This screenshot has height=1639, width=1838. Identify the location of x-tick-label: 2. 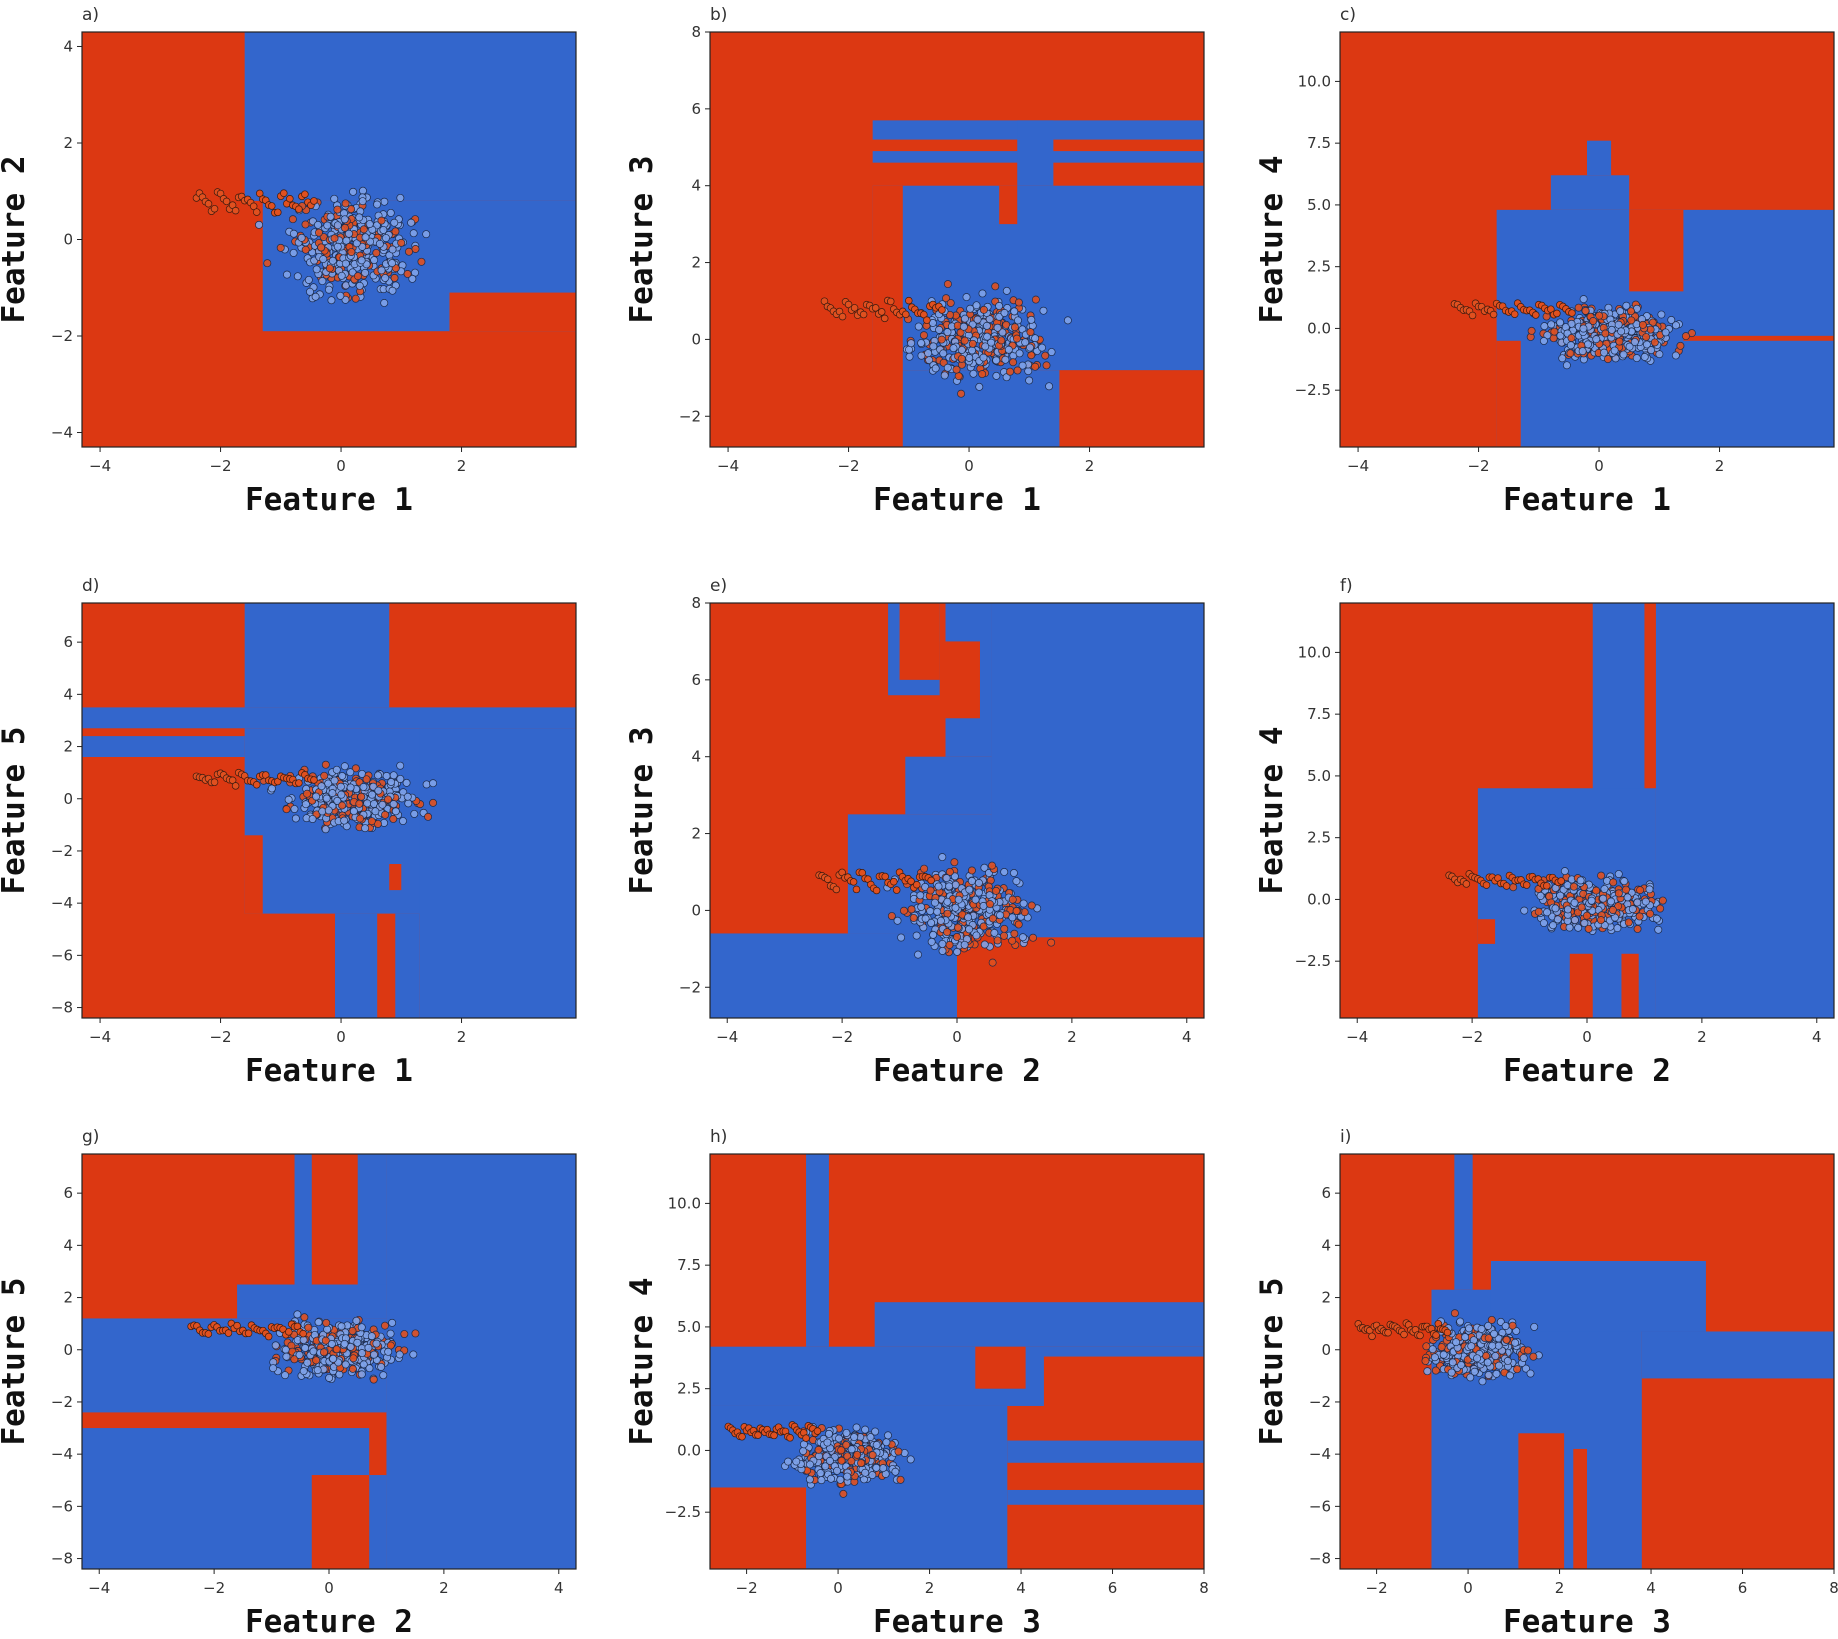
(1090, 466).